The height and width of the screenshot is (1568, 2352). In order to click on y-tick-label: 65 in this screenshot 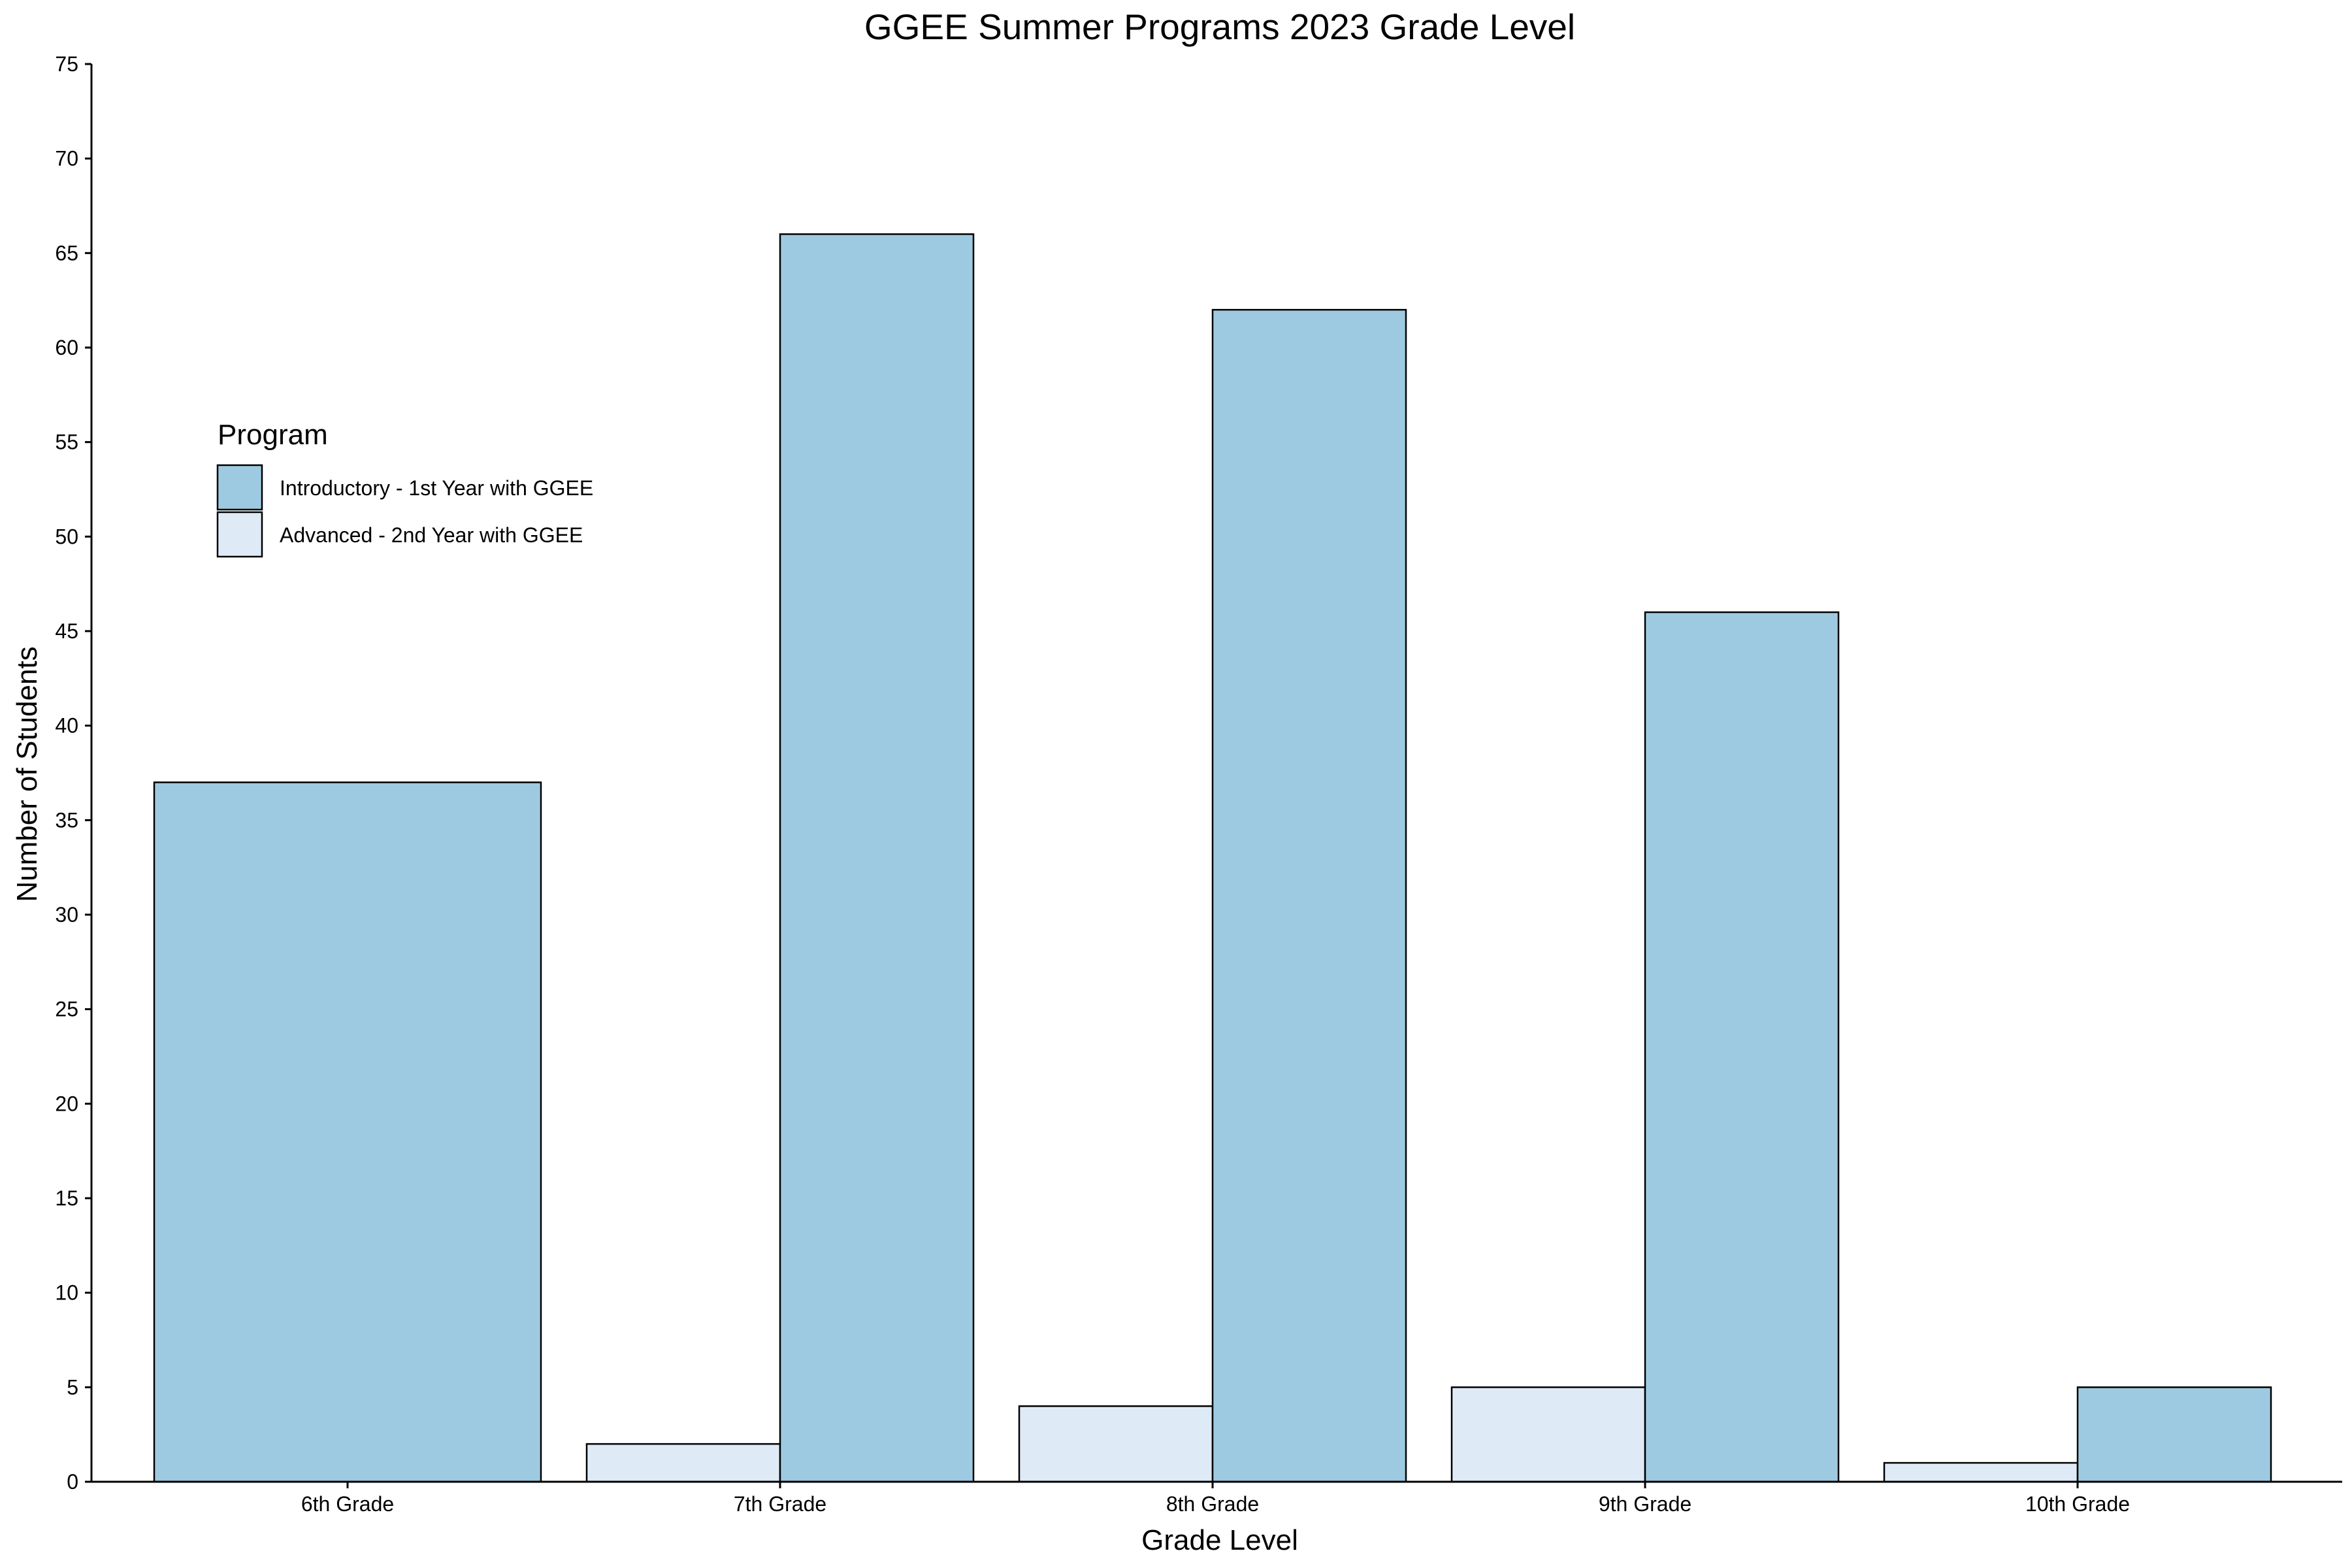, I will do `click(66, 253)`.